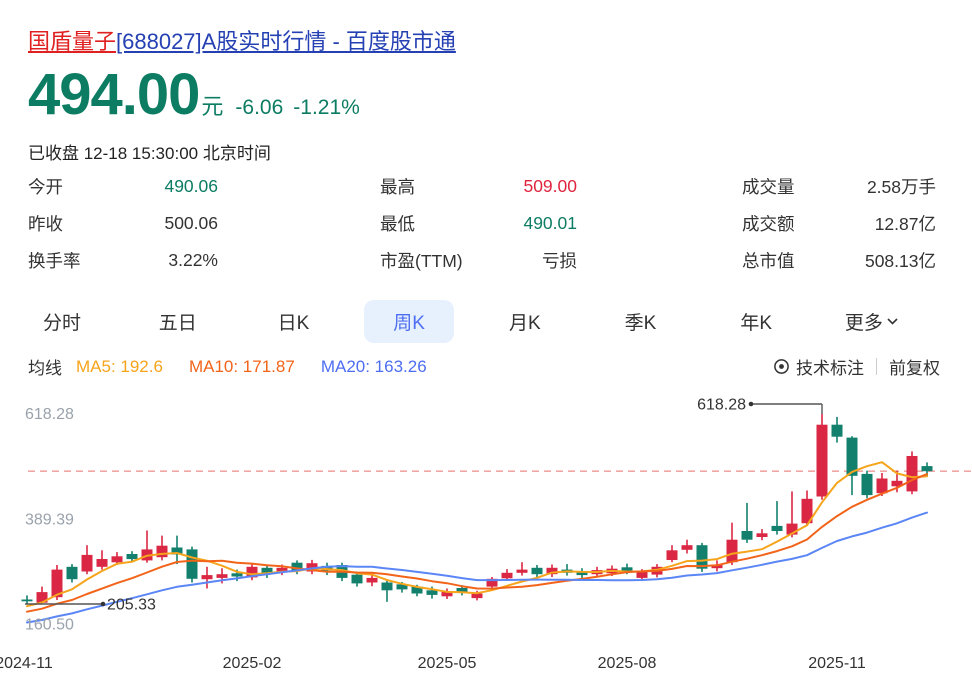 The height and width of the screenshot is (693, 972). What do you see at coordinates (914, 368) in the screenshot?
I see `adjust-mode-button: 前复权` at bounding box center [914, 368].